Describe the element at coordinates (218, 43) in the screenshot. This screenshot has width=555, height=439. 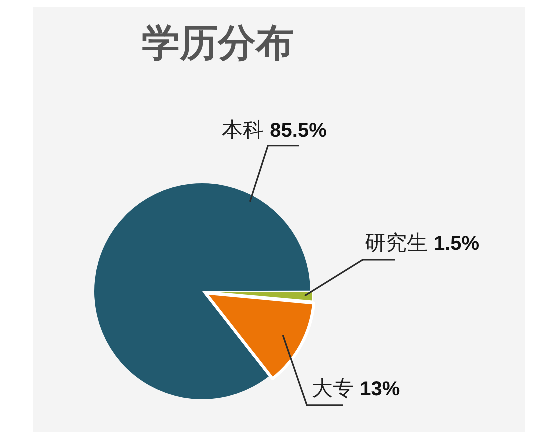
I see `chart-title: 学历分布` at that location.